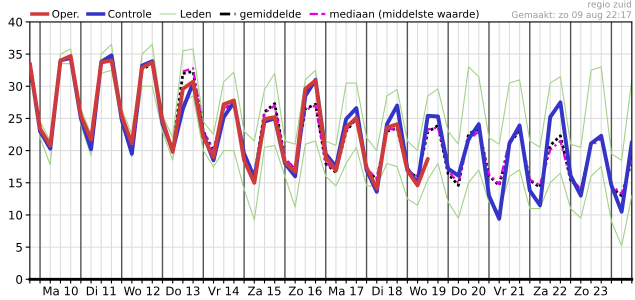 The height and width of the screenshot is (300, 635). Describe the element at coordinates (270, 15) in the screenshot. I see `legend-label: gemiddelde` at that location.